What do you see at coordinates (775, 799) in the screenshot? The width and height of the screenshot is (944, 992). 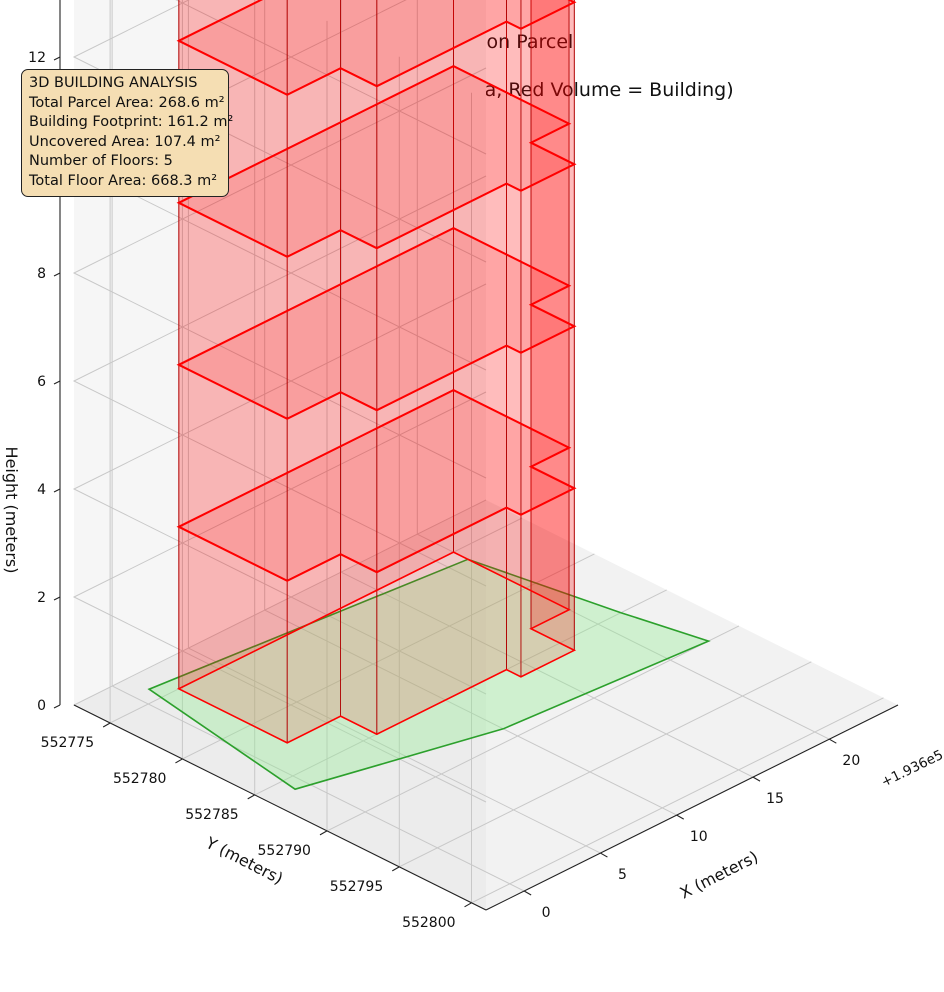 I see `x-tick-label: 15` at bounding box center [775, 799].